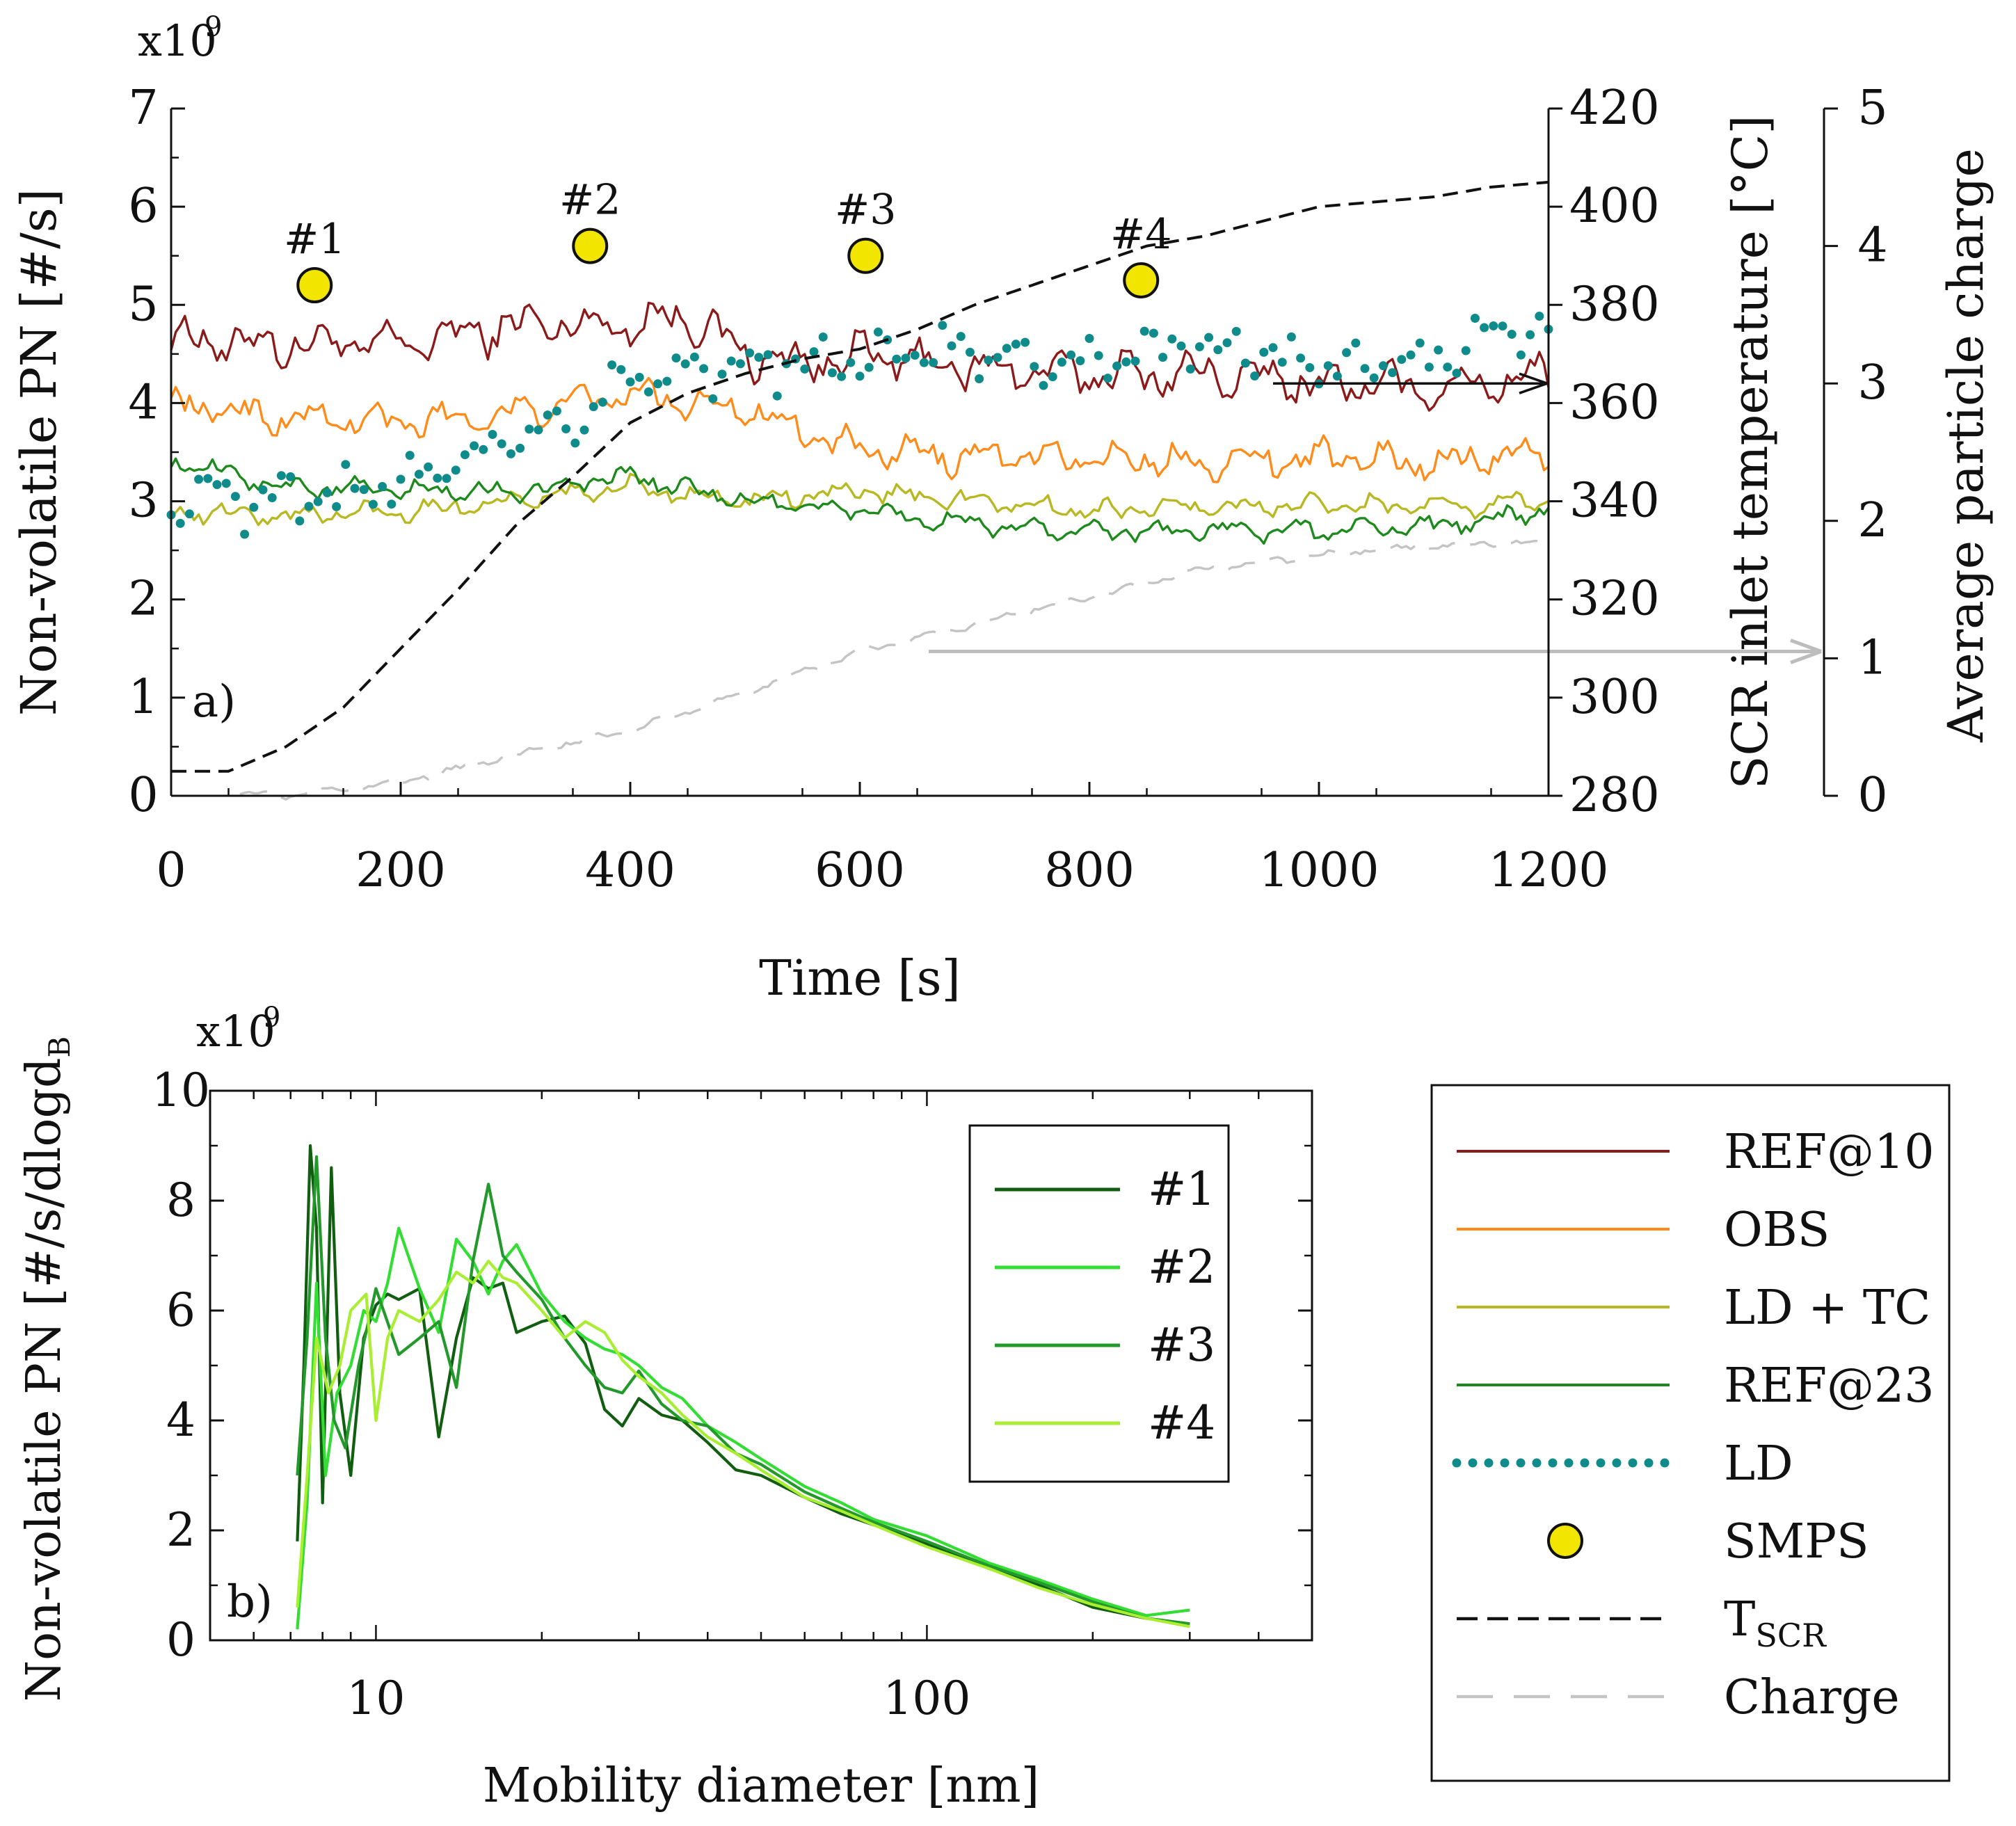 This screenshot has height=1826, width=2016. I want to click on x-tick-label: 100, so click(926, 1698).